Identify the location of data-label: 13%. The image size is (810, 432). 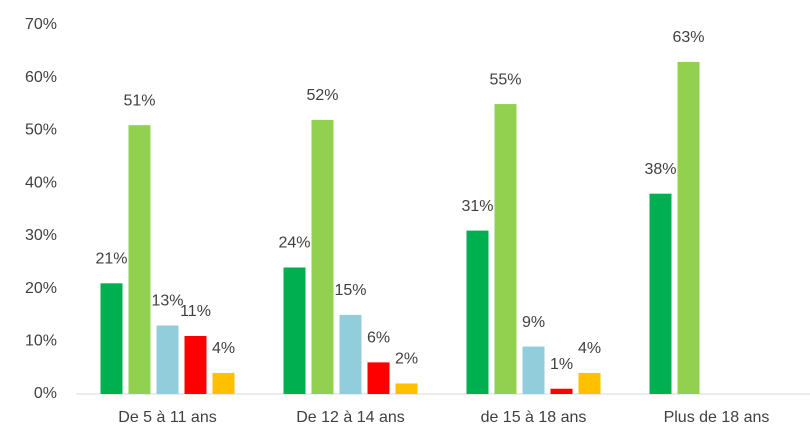
(167, 301).